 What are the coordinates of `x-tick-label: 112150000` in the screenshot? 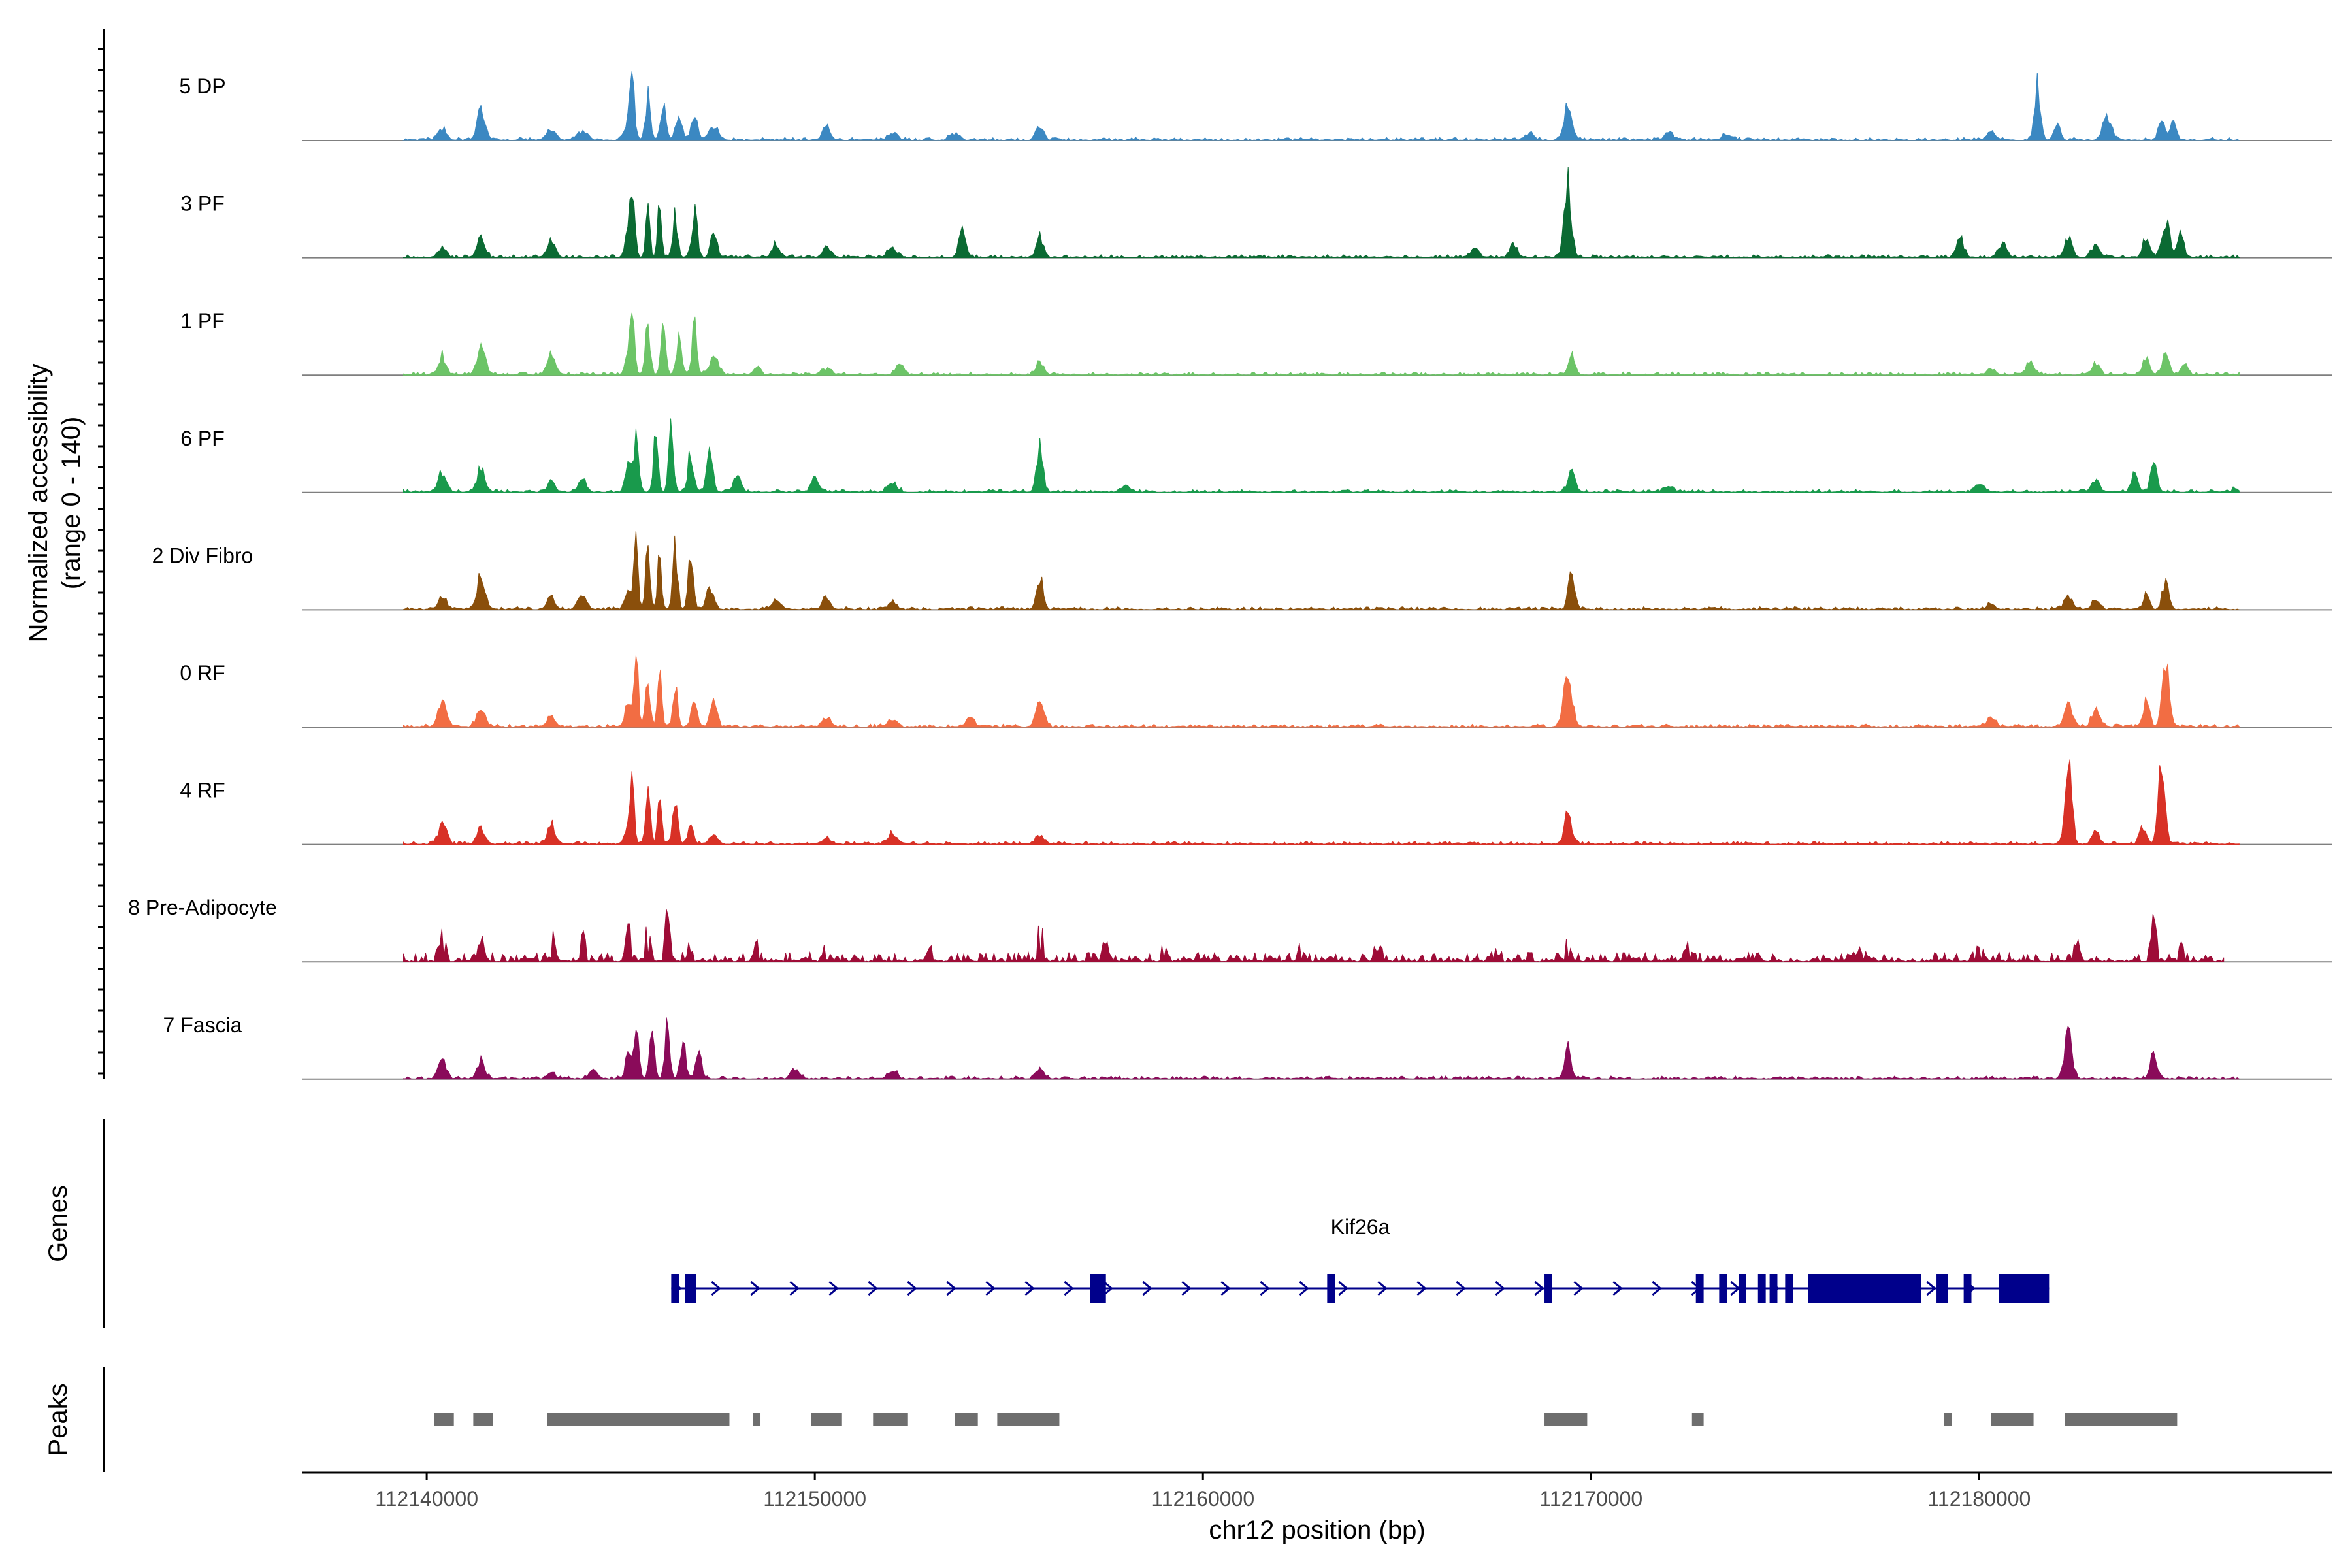 It's located at (814, 1499).